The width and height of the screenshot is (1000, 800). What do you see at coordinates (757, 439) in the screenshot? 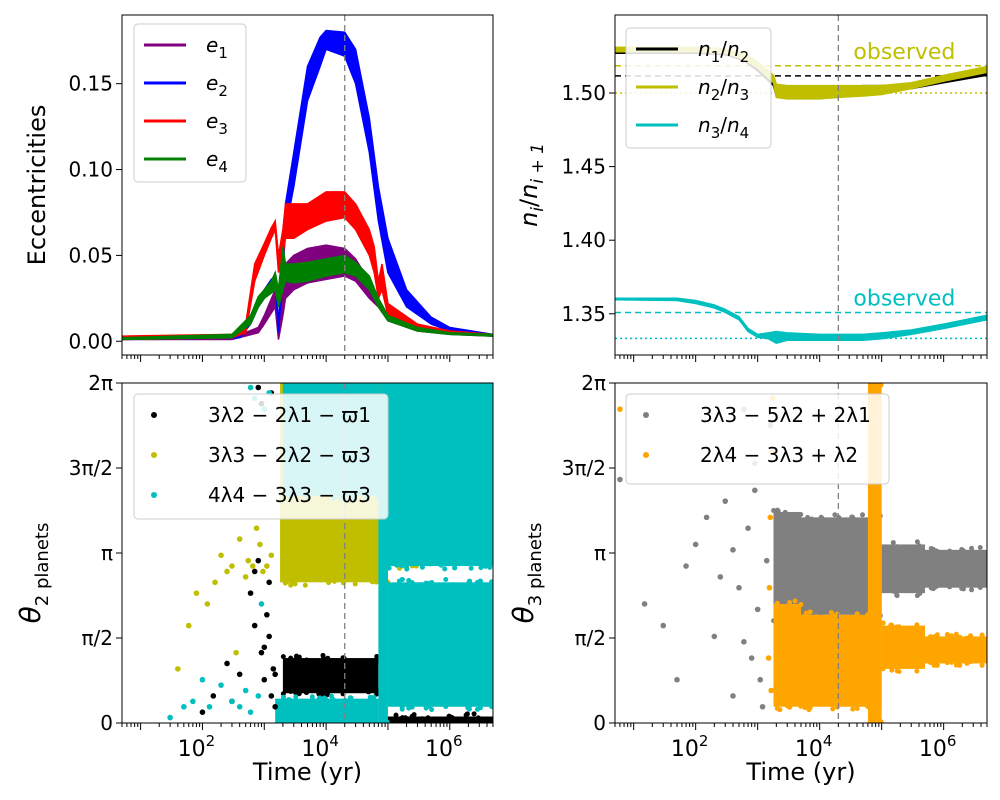
I see `legend-box` at bounding box center [757, 439].